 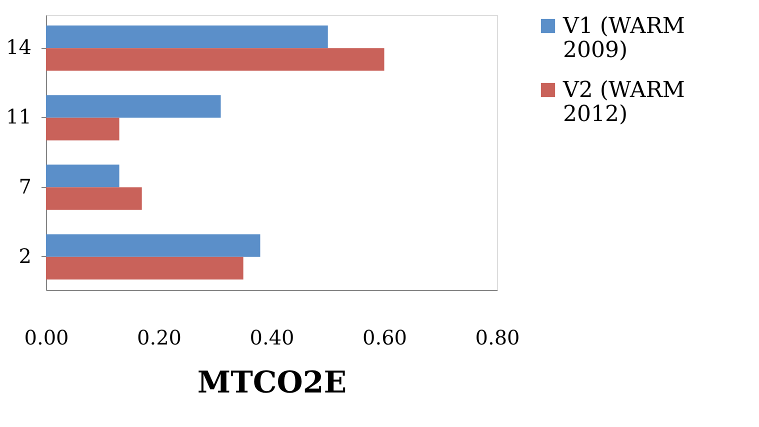 What do you see at coordinates (497, 338) in the screenshot?
I see `x-tick-label: 0.80` at bounding box center [497, 338].